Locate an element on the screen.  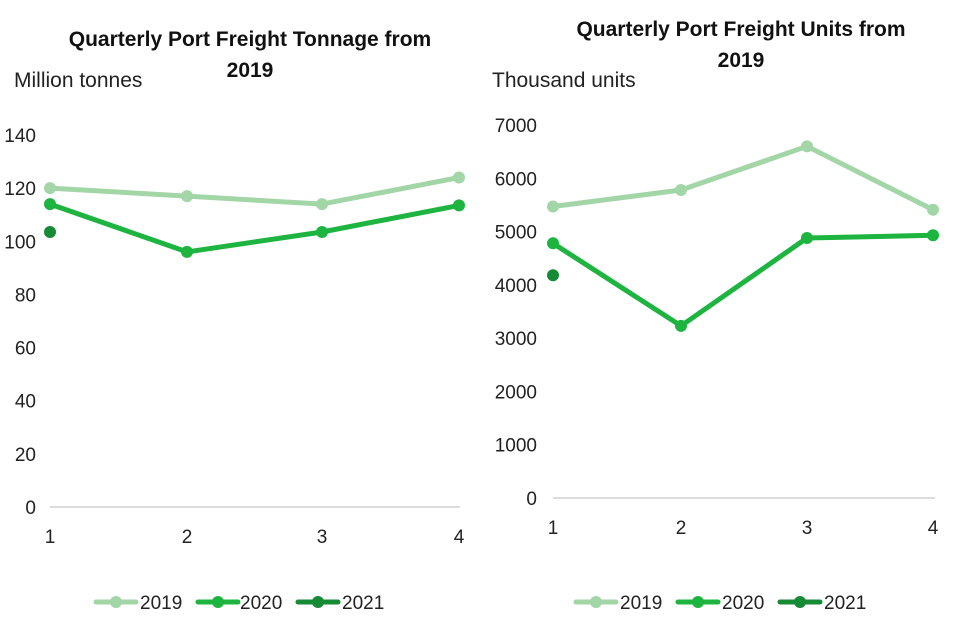
y-axis-label: Million tonnes is located at coordinates (78, 80).